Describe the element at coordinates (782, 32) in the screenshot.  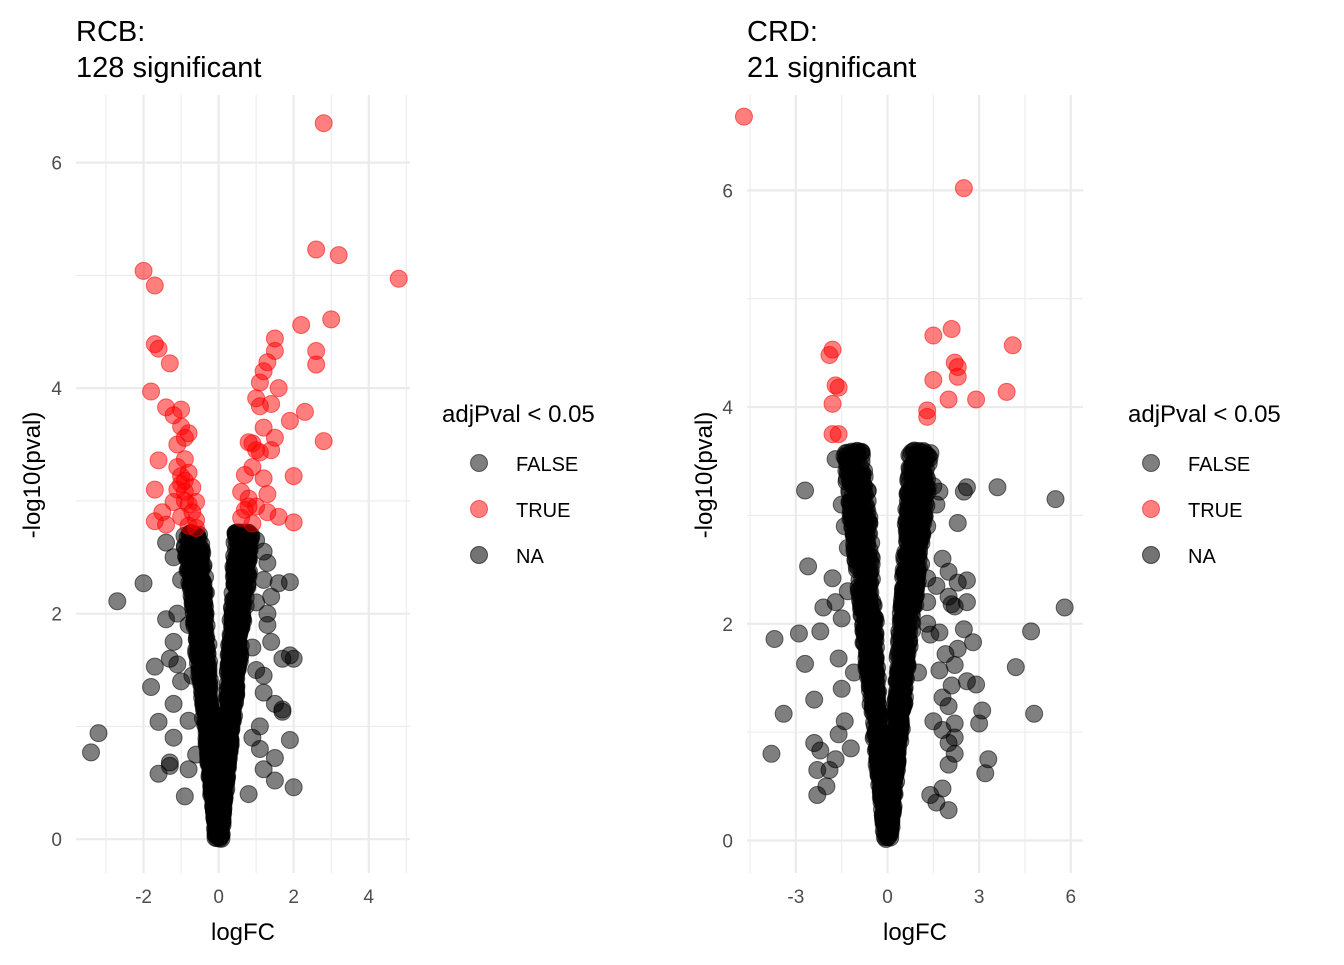
I see `chart-title: CRD:` at that location.